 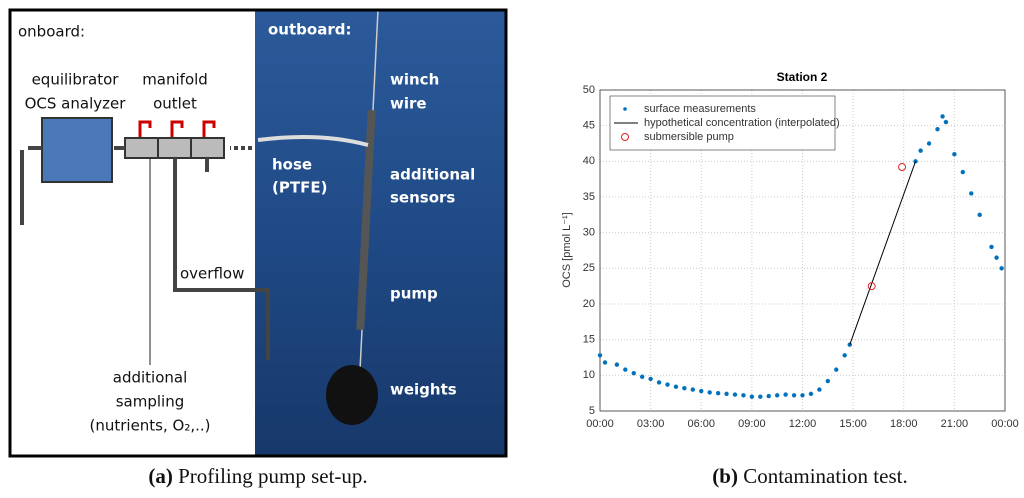 I want to click on x-tick-label: 18:00, so click(x=904, y=424).